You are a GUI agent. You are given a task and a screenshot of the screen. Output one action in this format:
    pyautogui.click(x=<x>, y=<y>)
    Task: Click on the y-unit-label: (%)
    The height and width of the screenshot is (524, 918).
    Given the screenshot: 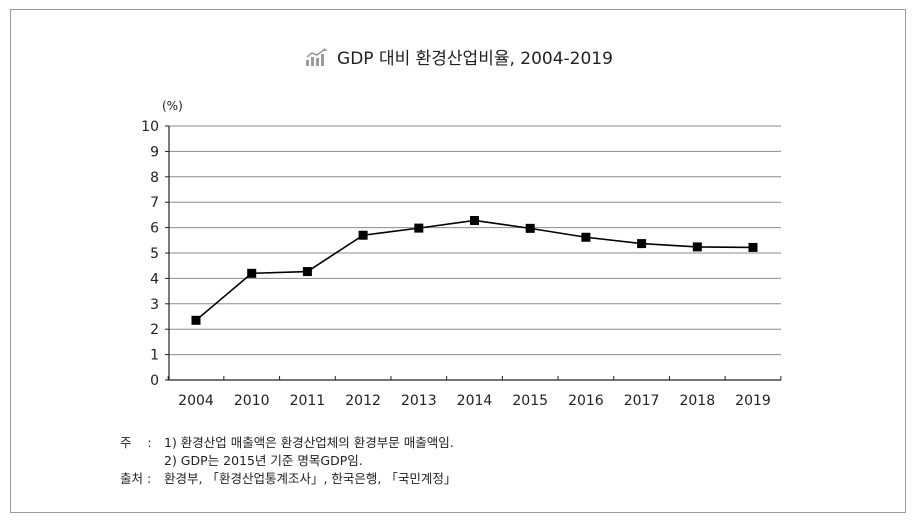 What is the action you would take?
    pyautogui.click(x=172, y=106)
    